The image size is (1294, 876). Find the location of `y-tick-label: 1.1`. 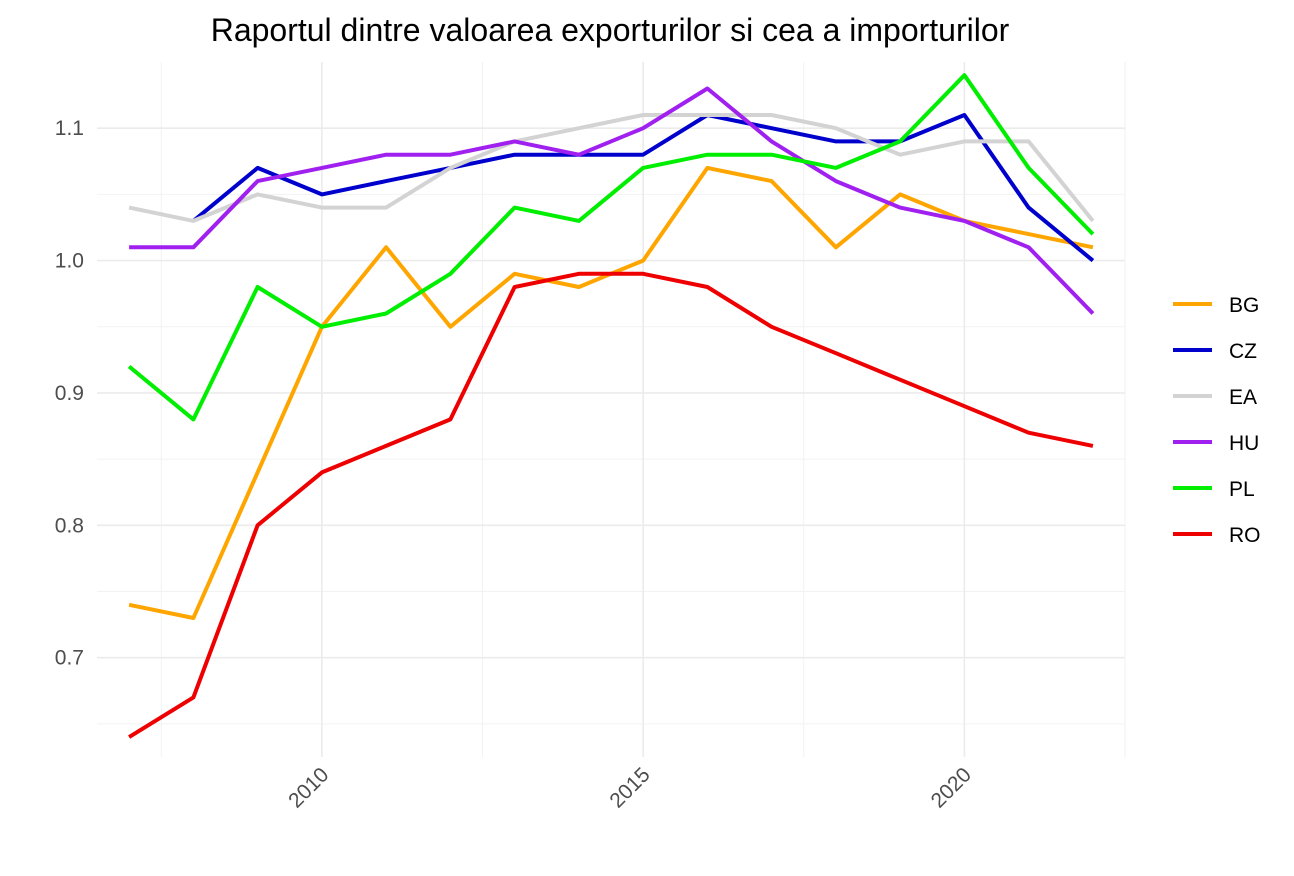

y-tick-label: 1.1 is located at coordinates (69, 128).